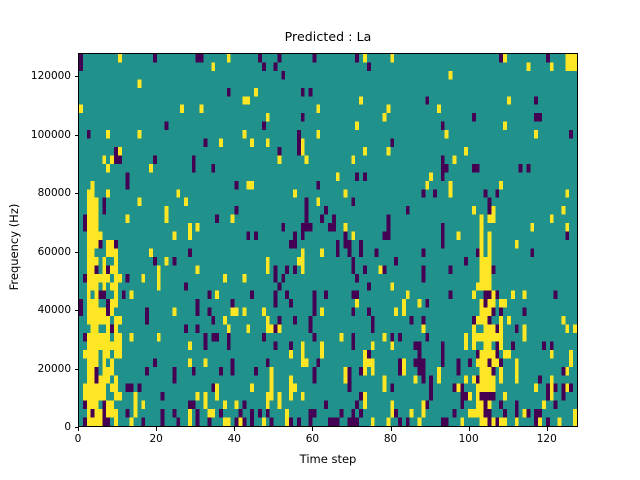 Image resolution: width=640 pixels, height=480 pixels. What do you see at coordinates (54, 310) in the screenshot?
I see `y-tick-label: 40000` at bounding box center [54, 310].